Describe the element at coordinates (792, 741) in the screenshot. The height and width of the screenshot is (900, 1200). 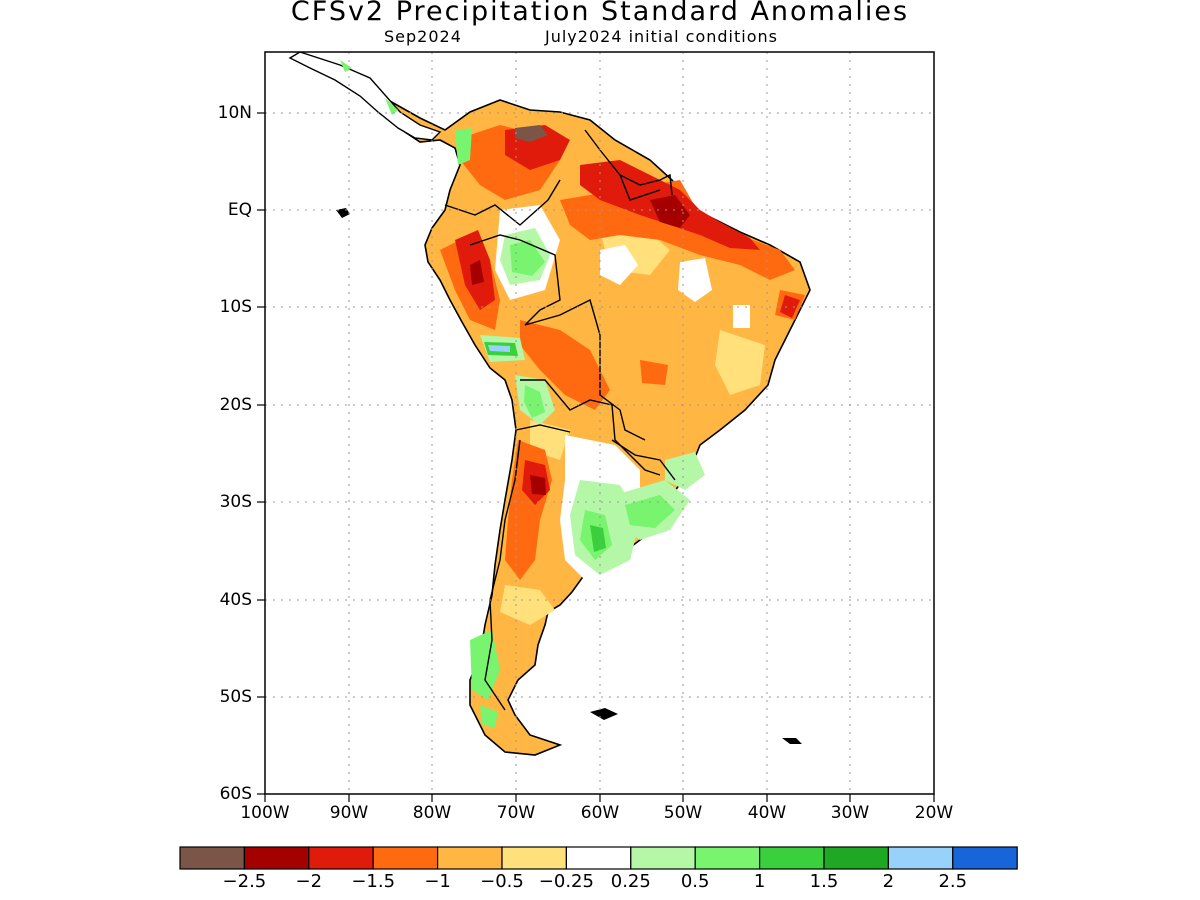
I see `south-georgia` at that location.